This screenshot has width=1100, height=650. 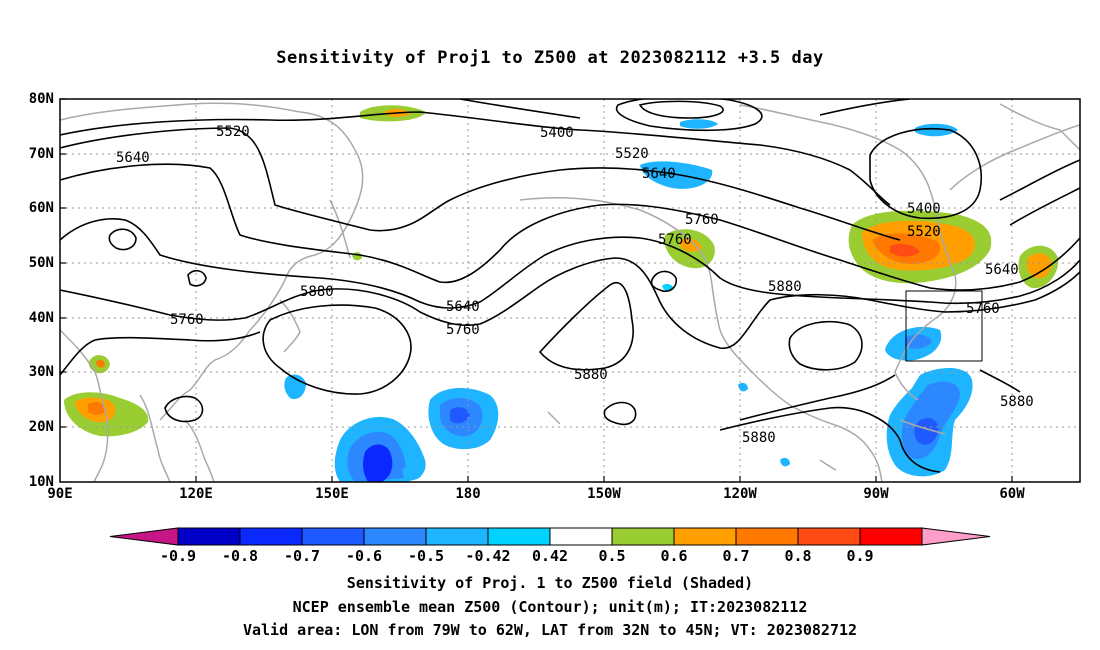 What do you see at coordinates (944, 326) in the screenshot?
I see `valid-area-box` at bounding box center [944, 326].